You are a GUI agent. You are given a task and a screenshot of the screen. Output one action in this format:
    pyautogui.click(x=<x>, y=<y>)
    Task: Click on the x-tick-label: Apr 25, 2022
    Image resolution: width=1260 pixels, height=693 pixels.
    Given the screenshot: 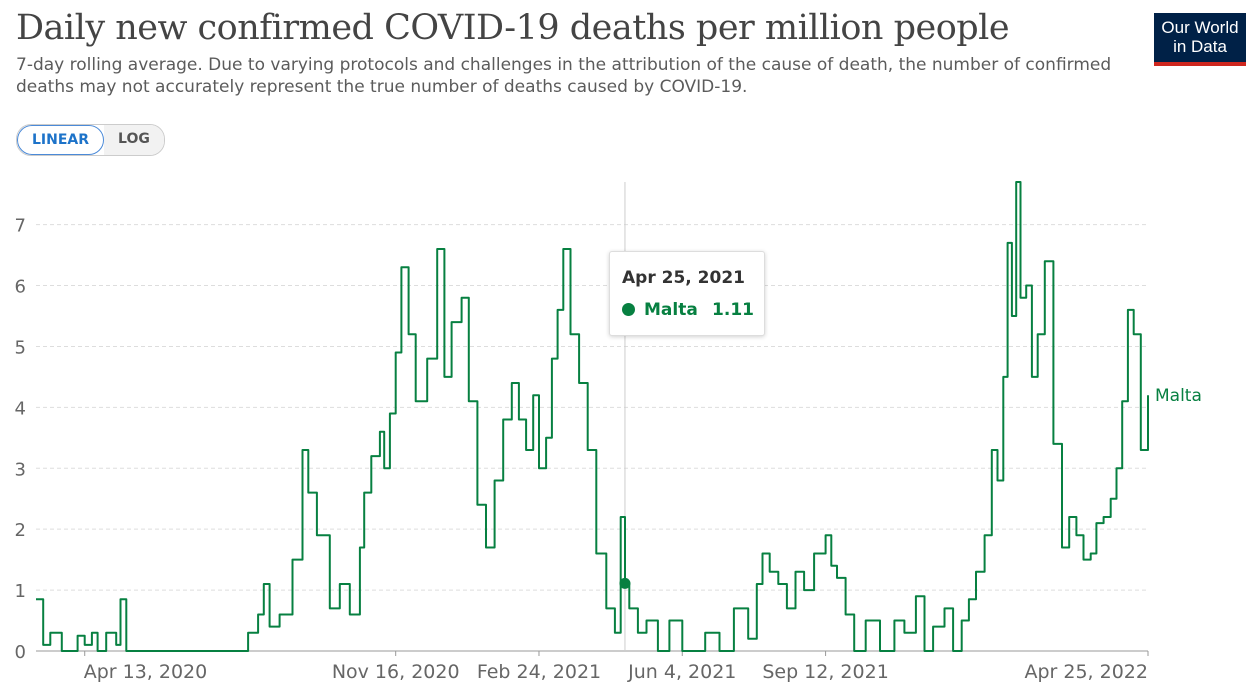 What is the action you would take?
    pyautogui.click(x=1086, y=672)
    